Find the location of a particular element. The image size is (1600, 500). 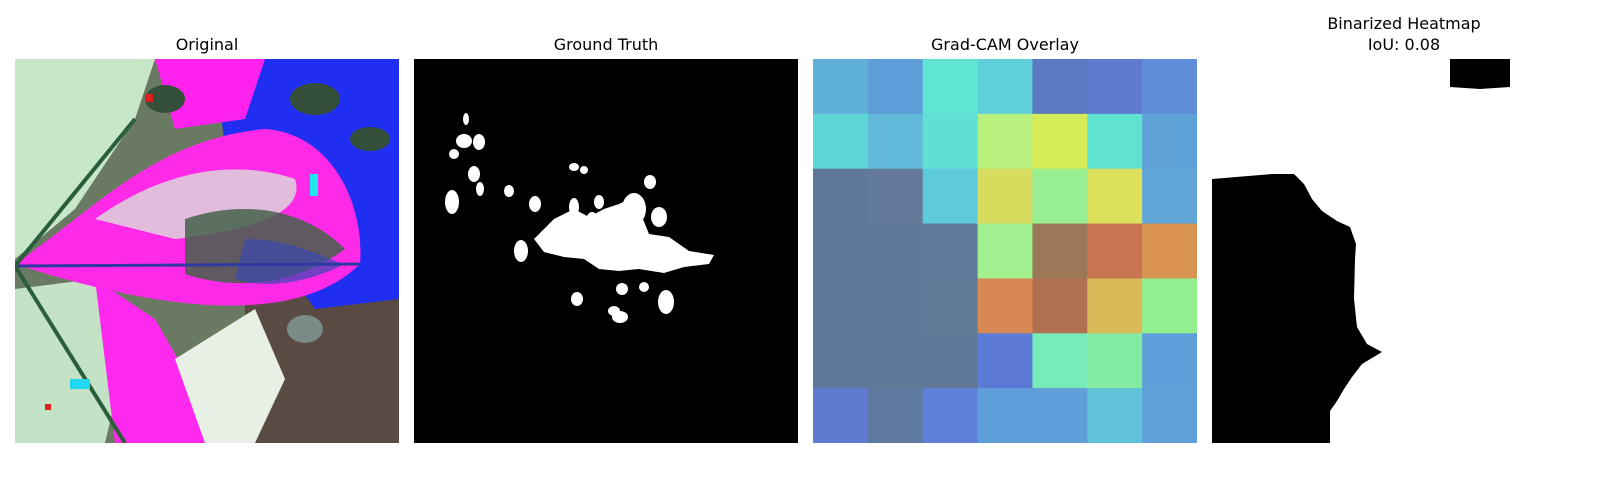

gradcam-cell-r6-c4 is located at coordinates (1060, 415).